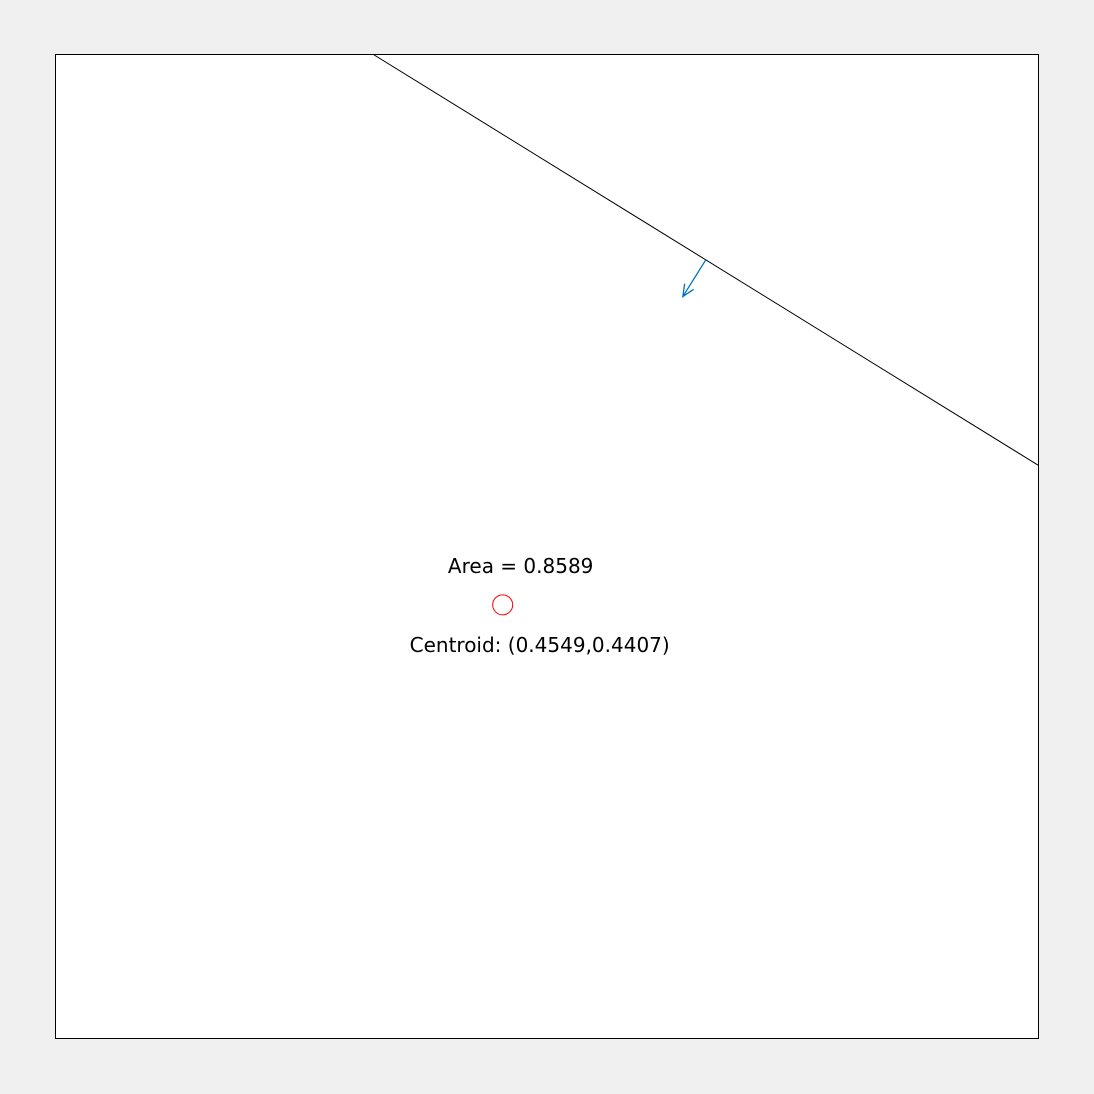  Describe the element at coordinates (540, 645) in the screenshot. I see `centroid-label: Centroid: (0.4549,0.4407)` at that location.